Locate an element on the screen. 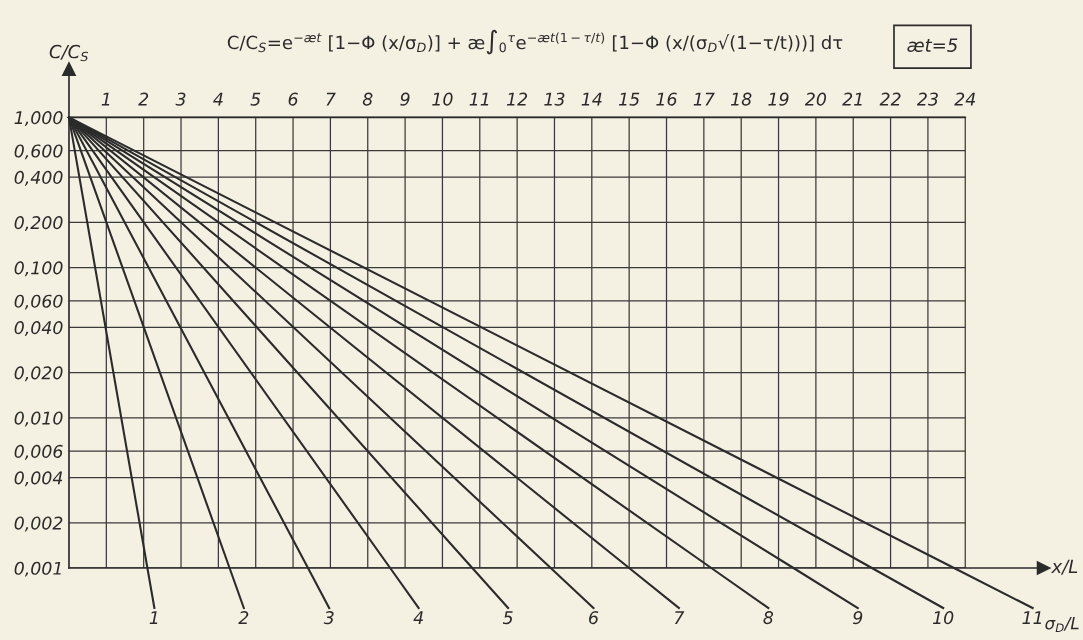 The image size is (1083, 640). x-tick-label: 9 is located at coordinates (405, 99).